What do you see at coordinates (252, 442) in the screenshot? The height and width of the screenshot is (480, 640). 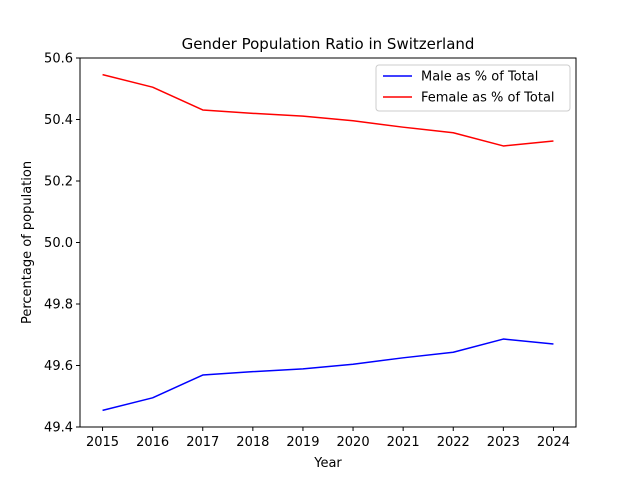 I see `x-tick-label: 2018` at bounding box center [252, 442].